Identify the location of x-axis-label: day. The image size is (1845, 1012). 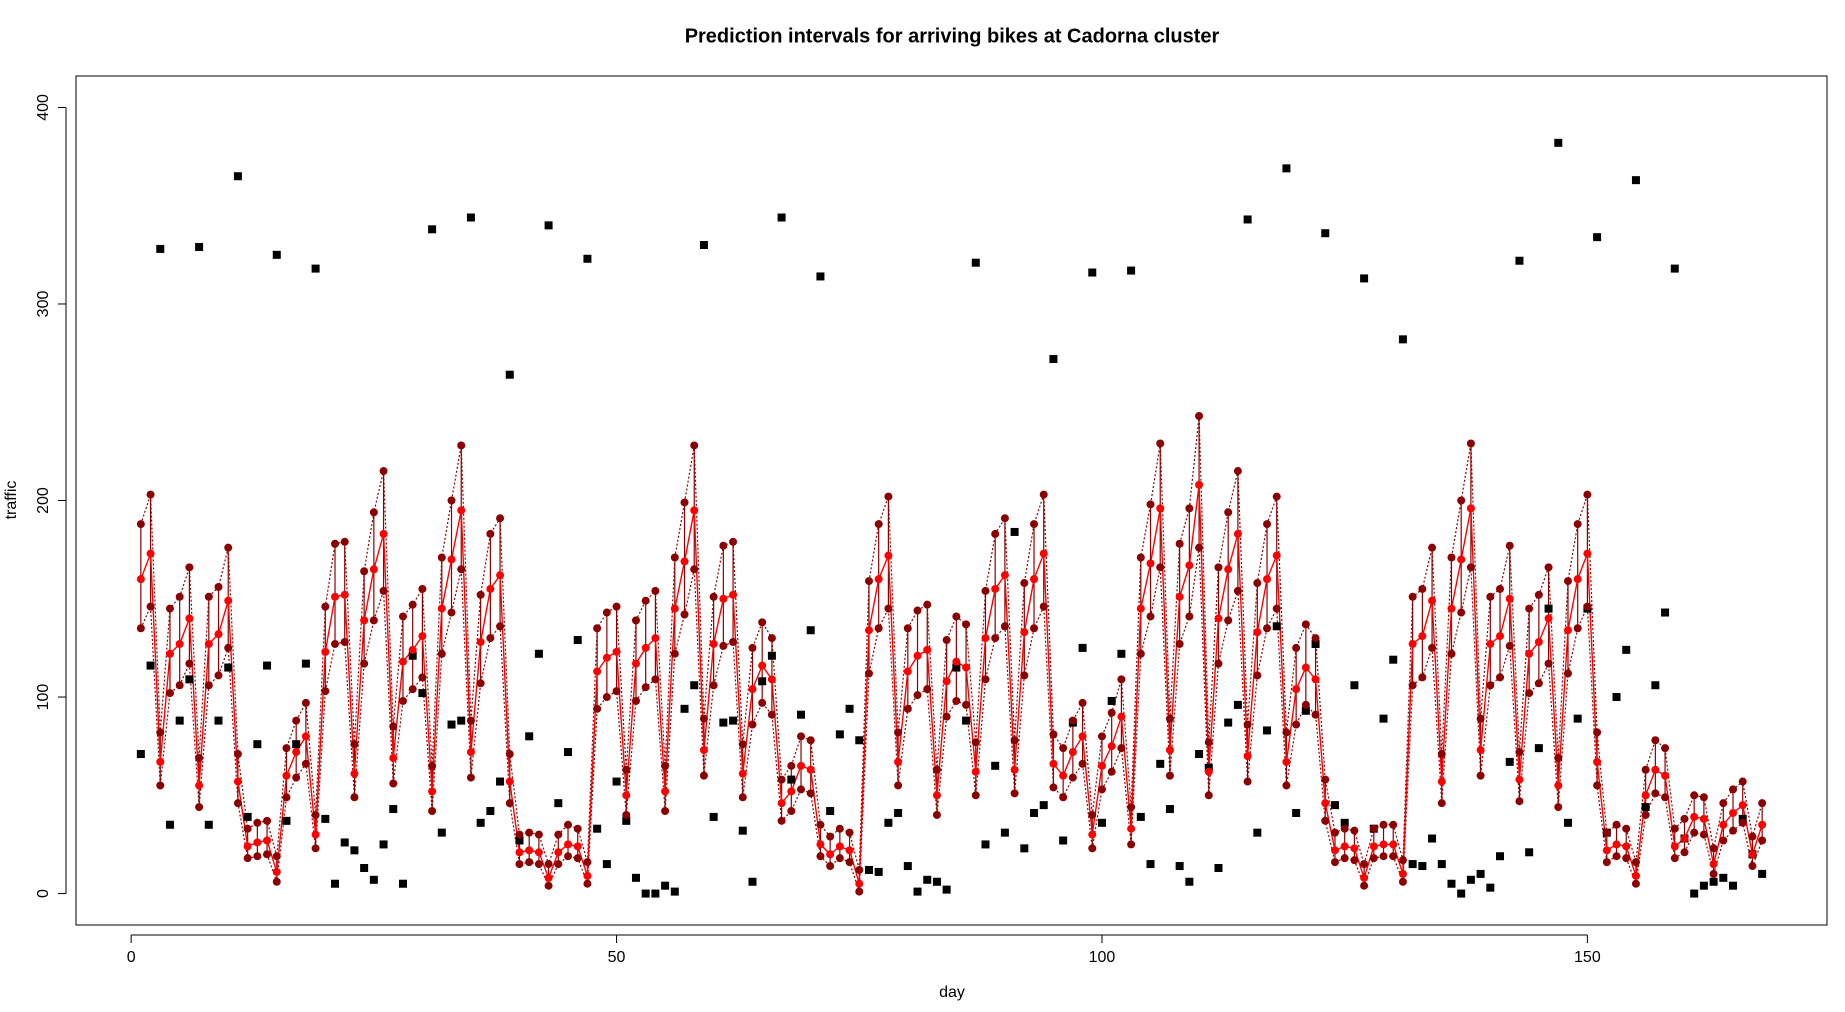
(952, 992).